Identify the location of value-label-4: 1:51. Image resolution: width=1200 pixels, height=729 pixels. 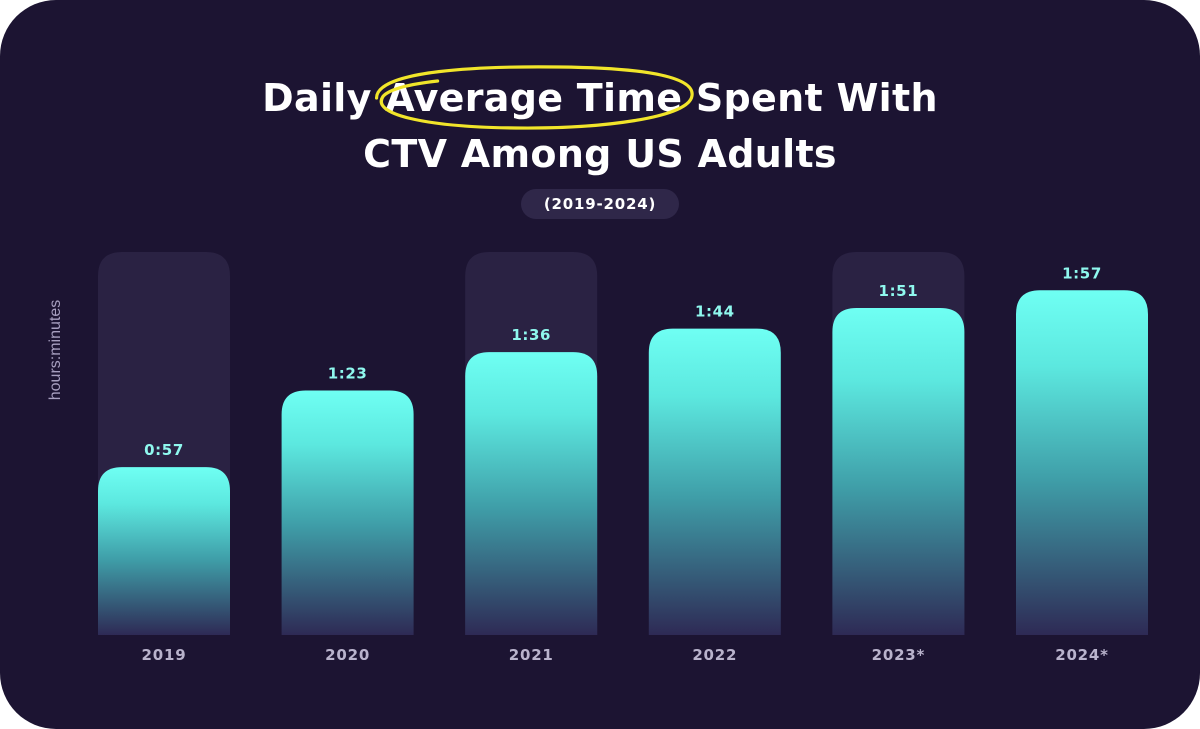
(899, 291).